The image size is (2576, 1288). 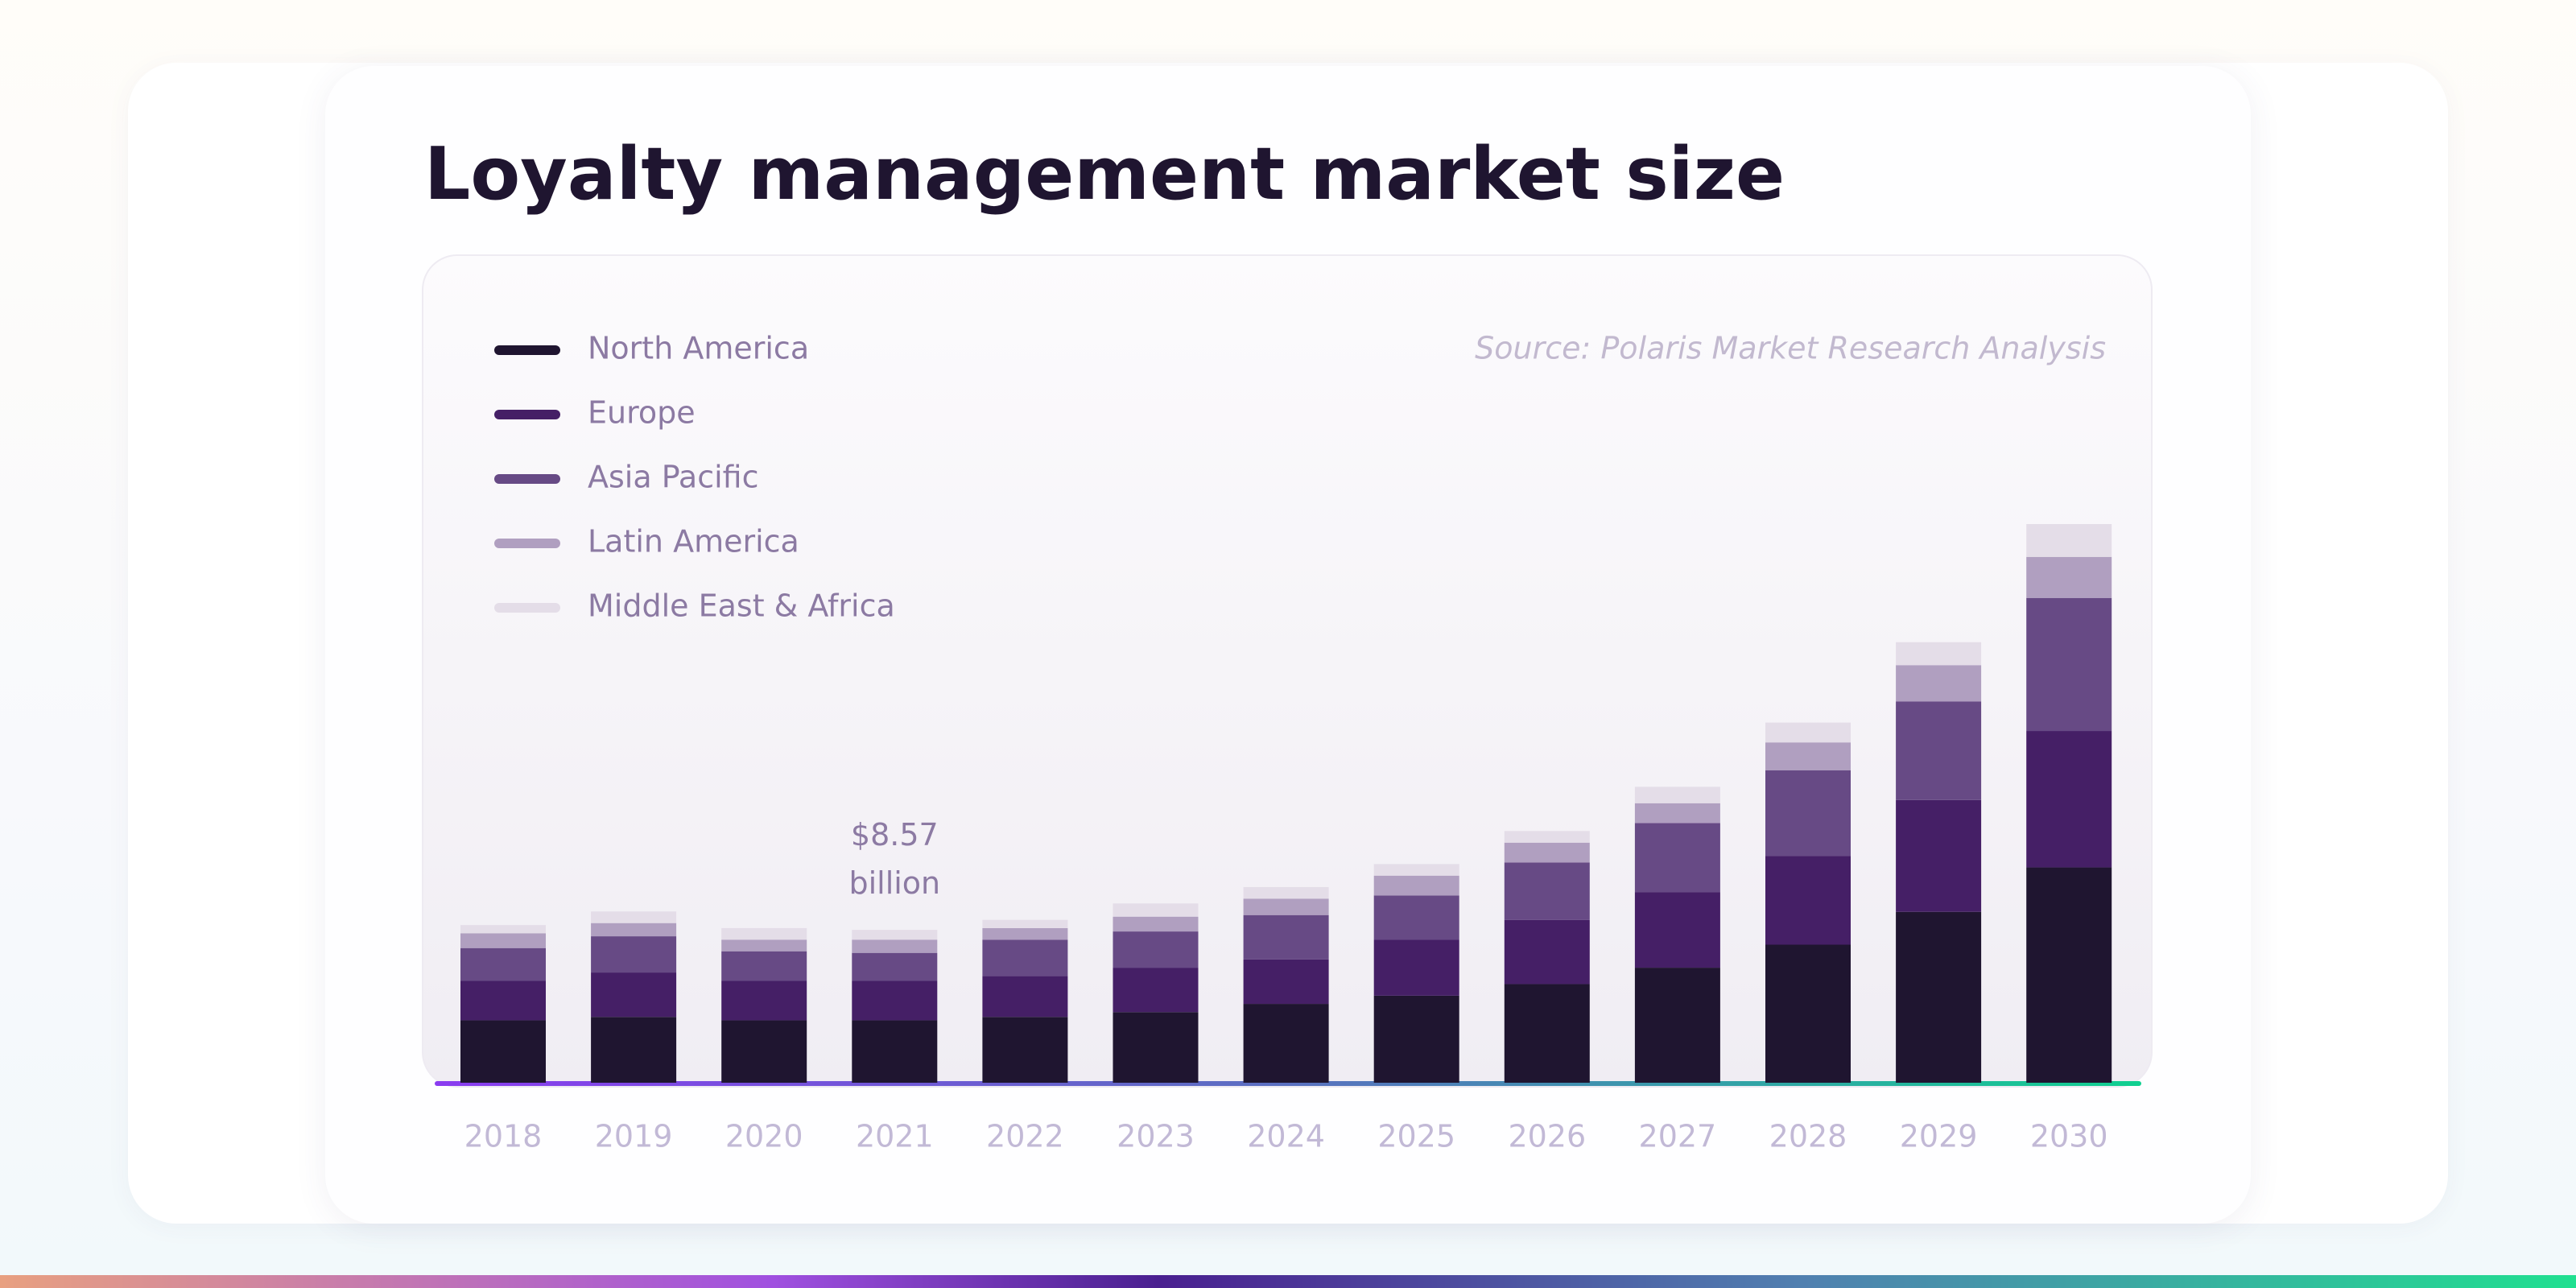 I want to click on x-tick-label: 2020, so click(x=764, y=1136).